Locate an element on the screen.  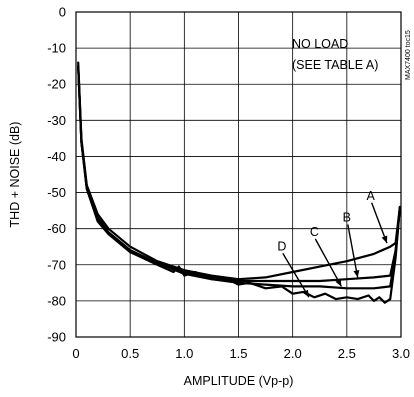
curve-label-a: A is located at coordinates (370, 196).